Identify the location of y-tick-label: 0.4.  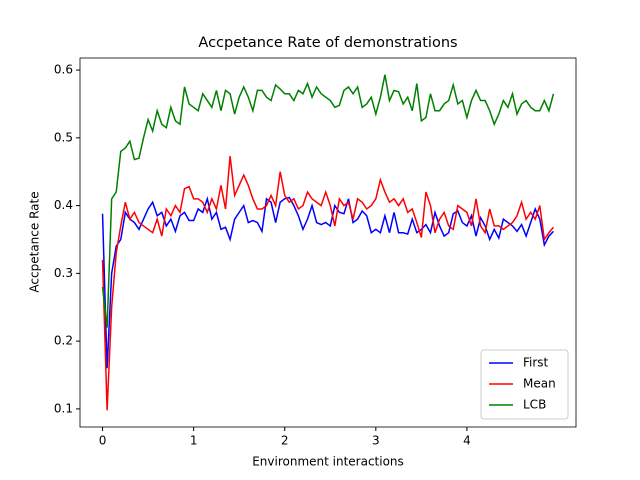
(63, 205).